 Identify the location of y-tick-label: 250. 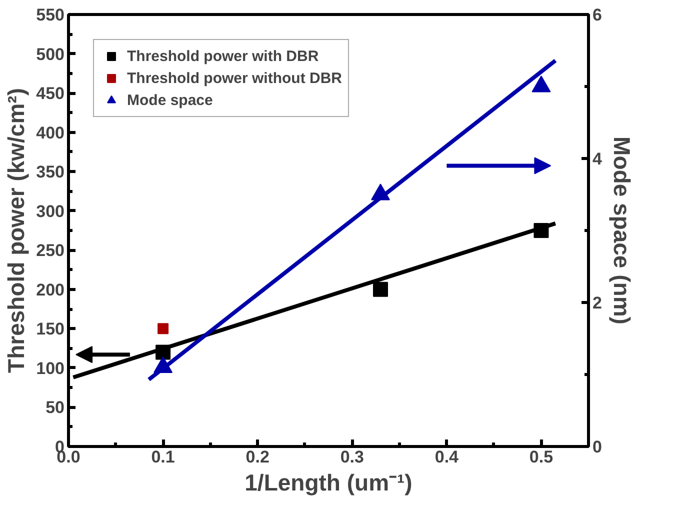
(50, 250).